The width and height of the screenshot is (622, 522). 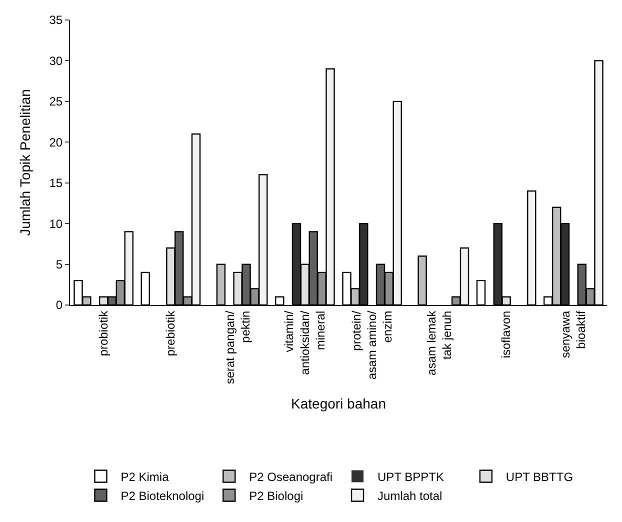 I want to click on legend-label: P2 Bioteknologi, so click(x=162, y=495).